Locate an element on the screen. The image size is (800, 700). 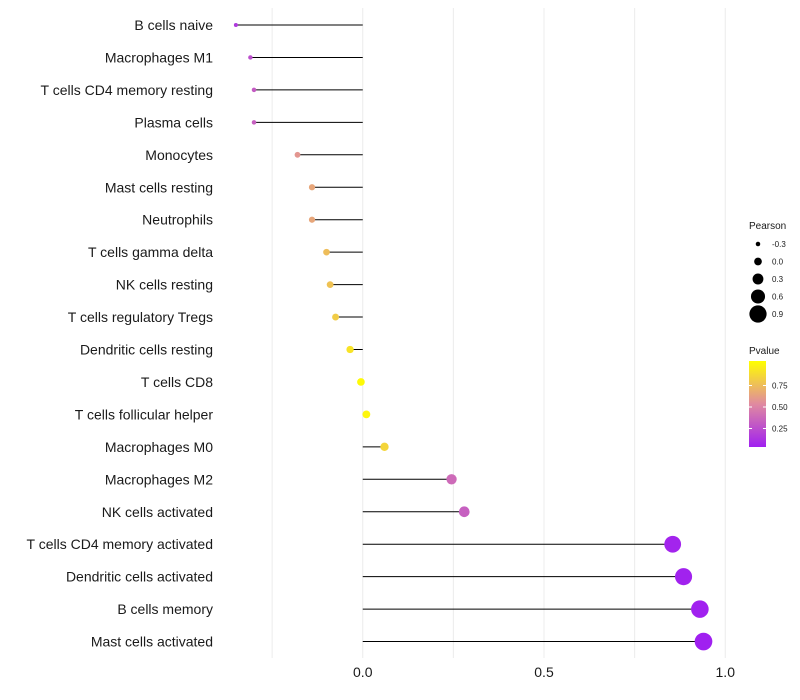
legend-pearson-title: Pearson is located at coordinates (767, 226).